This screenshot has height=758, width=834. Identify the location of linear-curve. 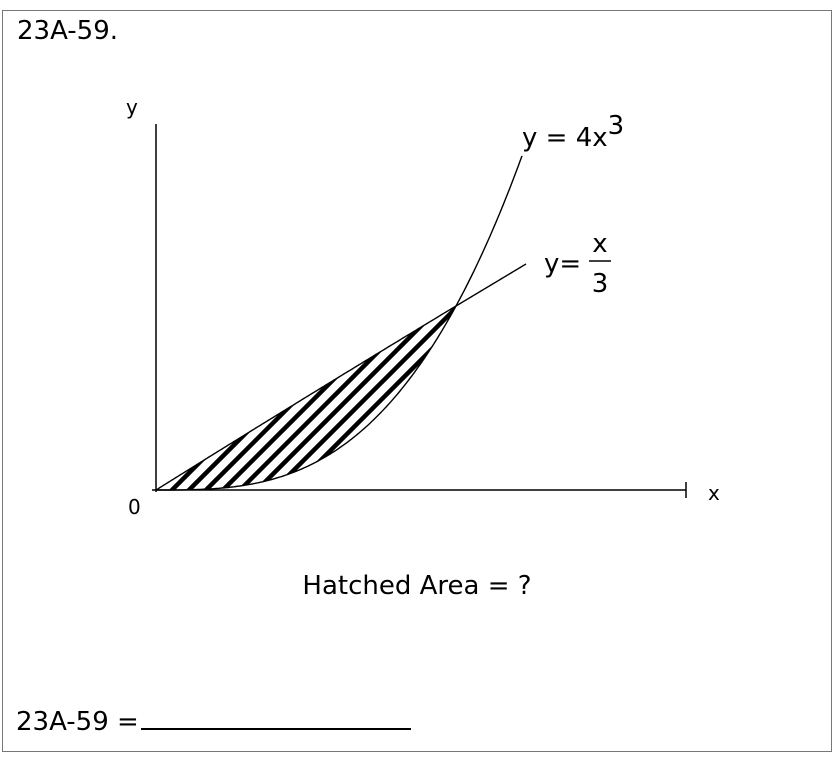
(341, 377).